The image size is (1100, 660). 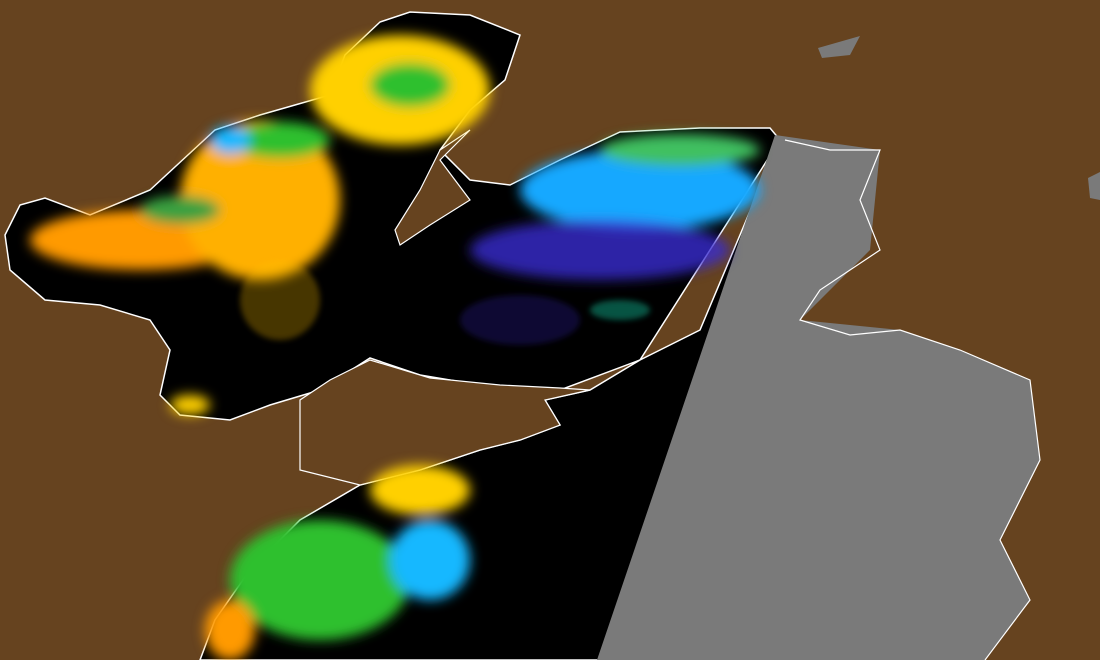 I want to click on speckle-yellow, so click(x=280, y=300).